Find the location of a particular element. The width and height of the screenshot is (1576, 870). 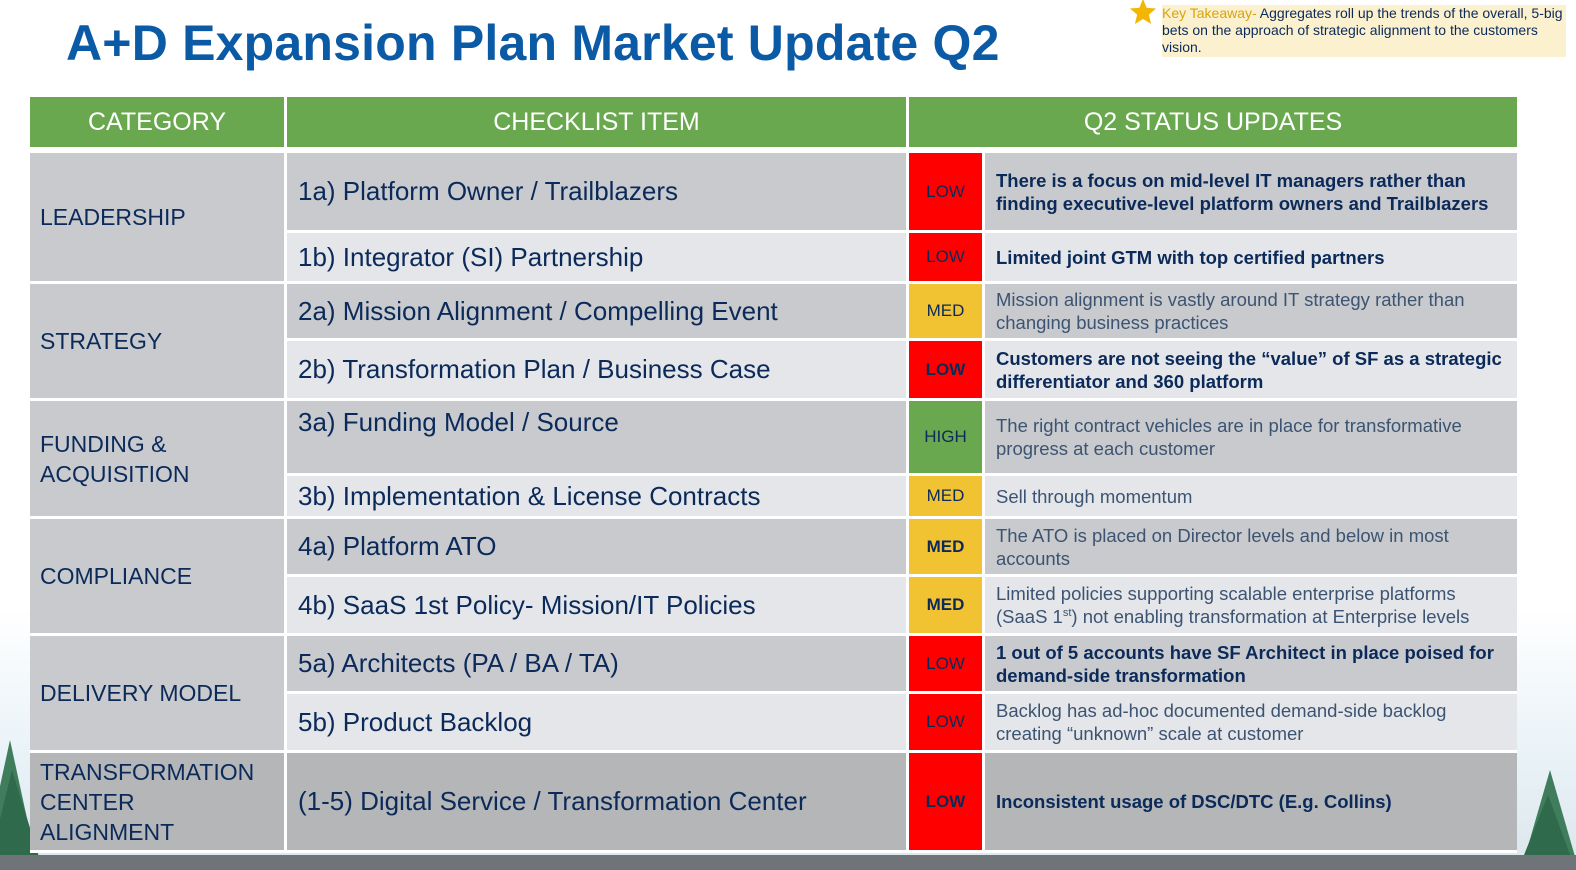

category-strategy: STRATEGY is located at coordinates (158, 342).